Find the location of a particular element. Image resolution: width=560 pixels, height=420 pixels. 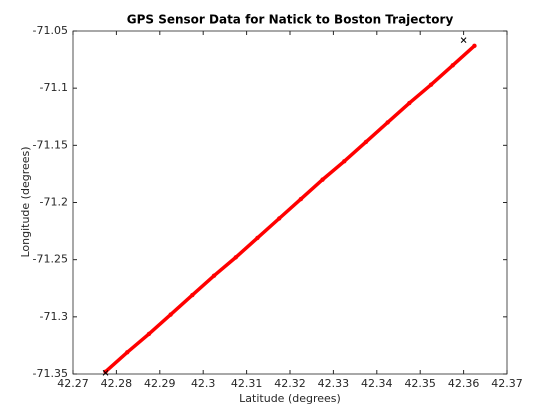

y-tick-label: -71.15 is located at coordinates (50, 144).